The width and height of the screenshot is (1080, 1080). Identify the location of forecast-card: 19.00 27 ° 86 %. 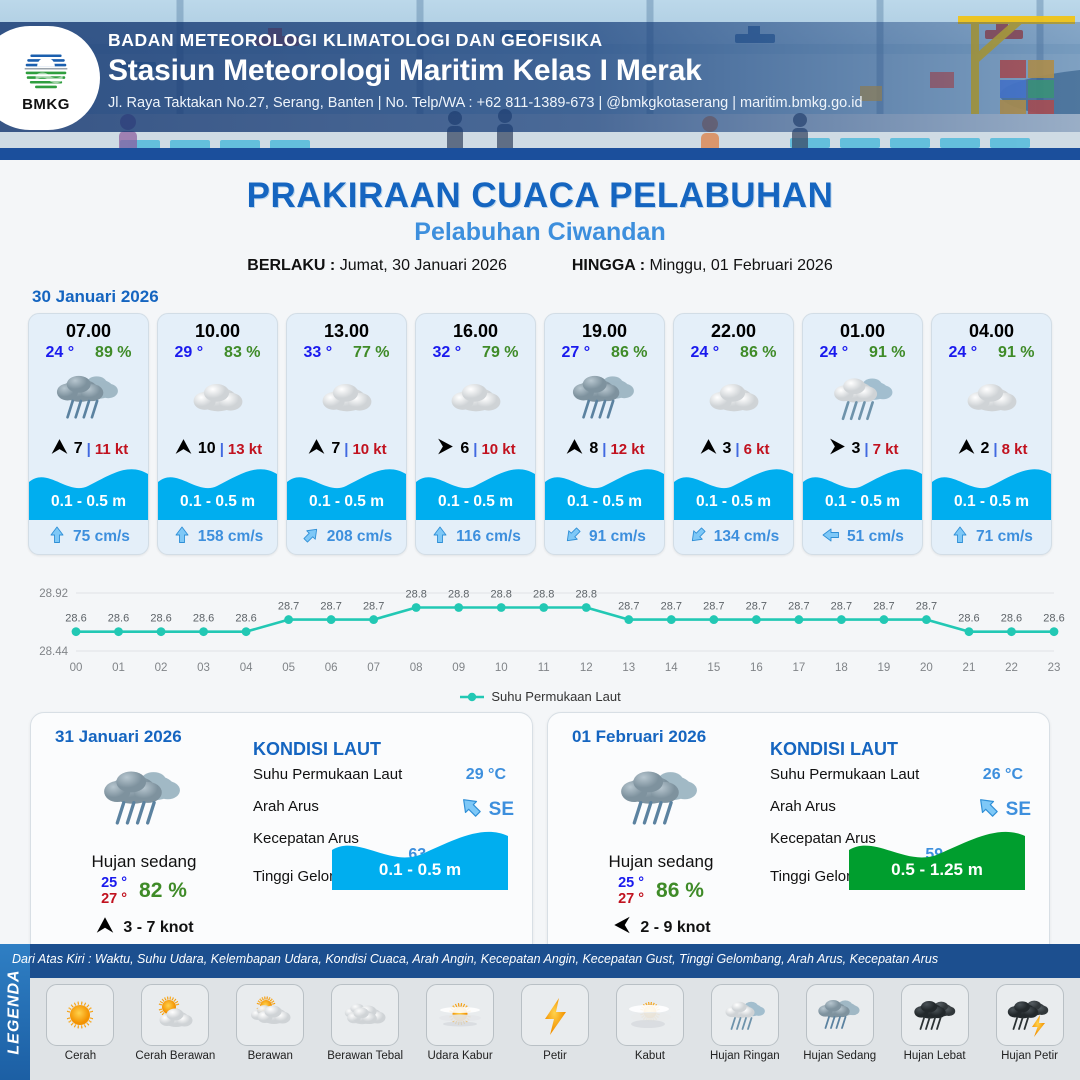
(604, 434).